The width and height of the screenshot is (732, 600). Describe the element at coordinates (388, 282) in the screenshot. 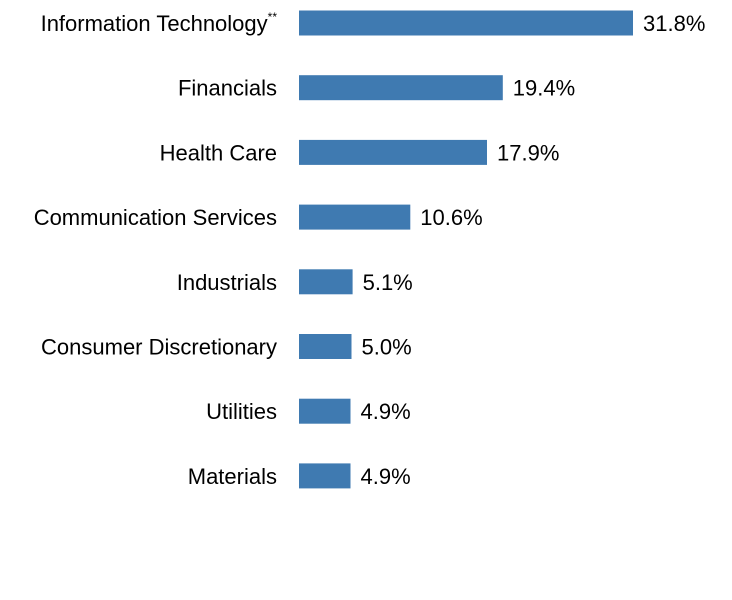

I see `value-label-4: 5.1%` at that location.